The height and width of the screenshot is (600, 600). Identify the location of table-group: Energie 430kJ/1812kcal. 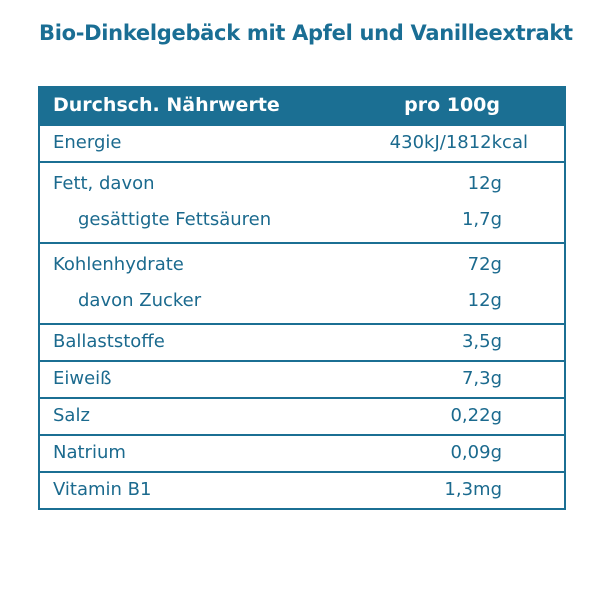
(302, 142).